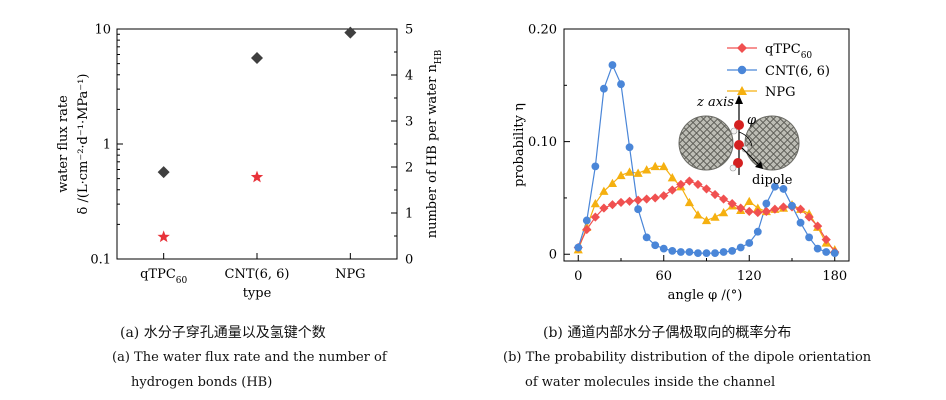 The image size is (946, 400). What do you see at coordinates (63, 144) in the screenshot?
I see `chart-a-ylabel-line1: water flux rate` at bounding box center [63, 144].